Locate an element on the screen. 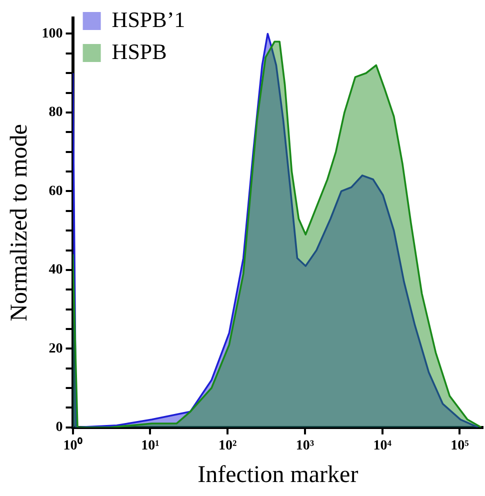 The height and width of the screenshot is (496, 485). y-tick-label: 40 is located at coordinates (55, 270).